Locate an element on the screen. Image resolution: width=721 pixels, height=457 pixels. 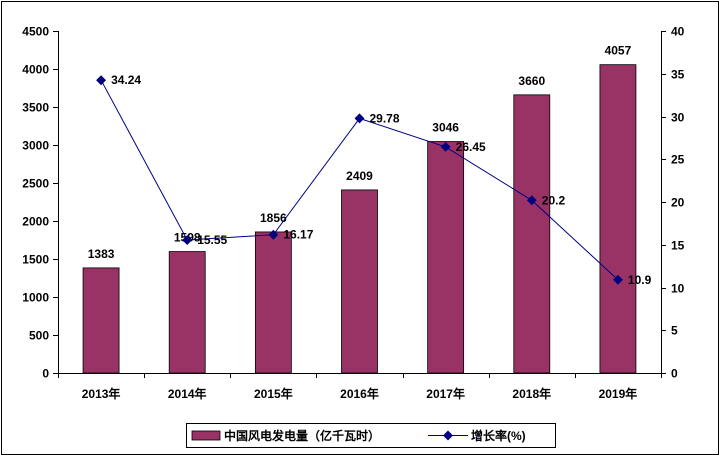
y-left-tick-label: 1500 is located at coordinates (35, 260).